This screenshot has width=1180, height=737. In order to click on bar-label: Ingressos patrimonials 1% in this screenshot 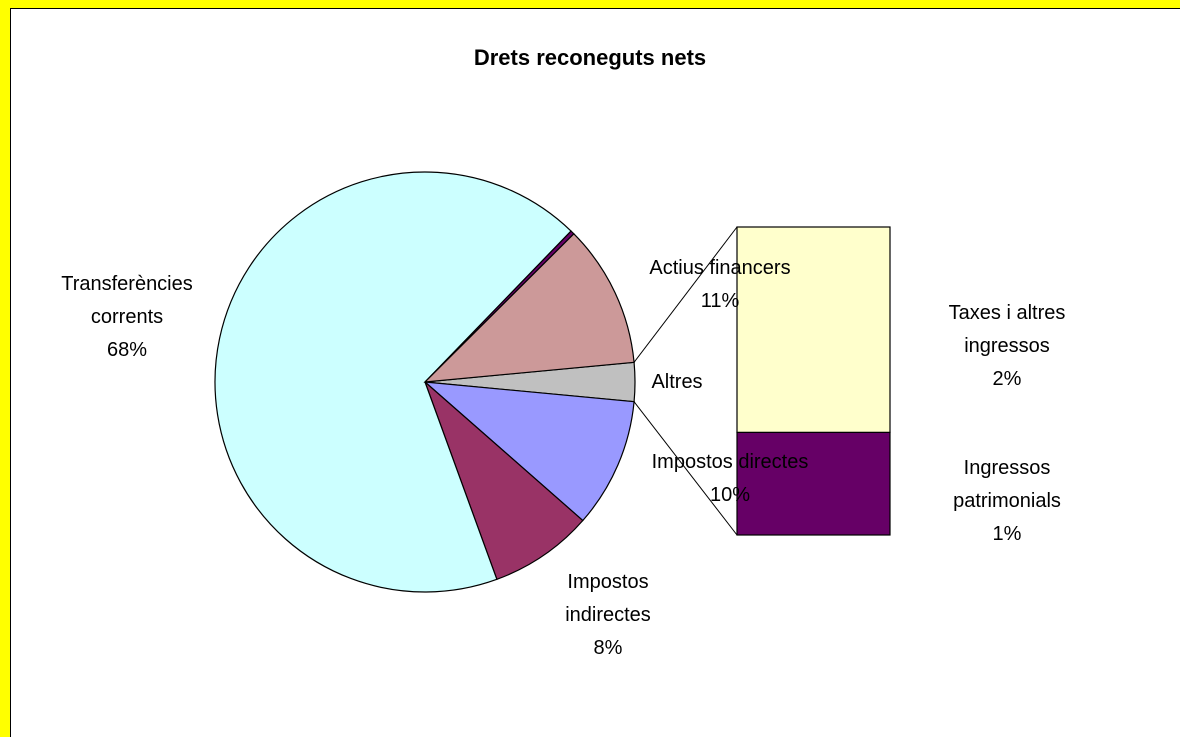, I will do `click(1007, 501)`.